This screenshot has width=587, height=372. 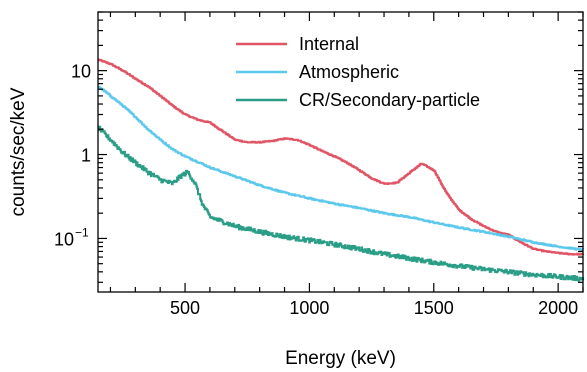 I want to click on x-tick-label: 2000, so click(x=558, y=308).